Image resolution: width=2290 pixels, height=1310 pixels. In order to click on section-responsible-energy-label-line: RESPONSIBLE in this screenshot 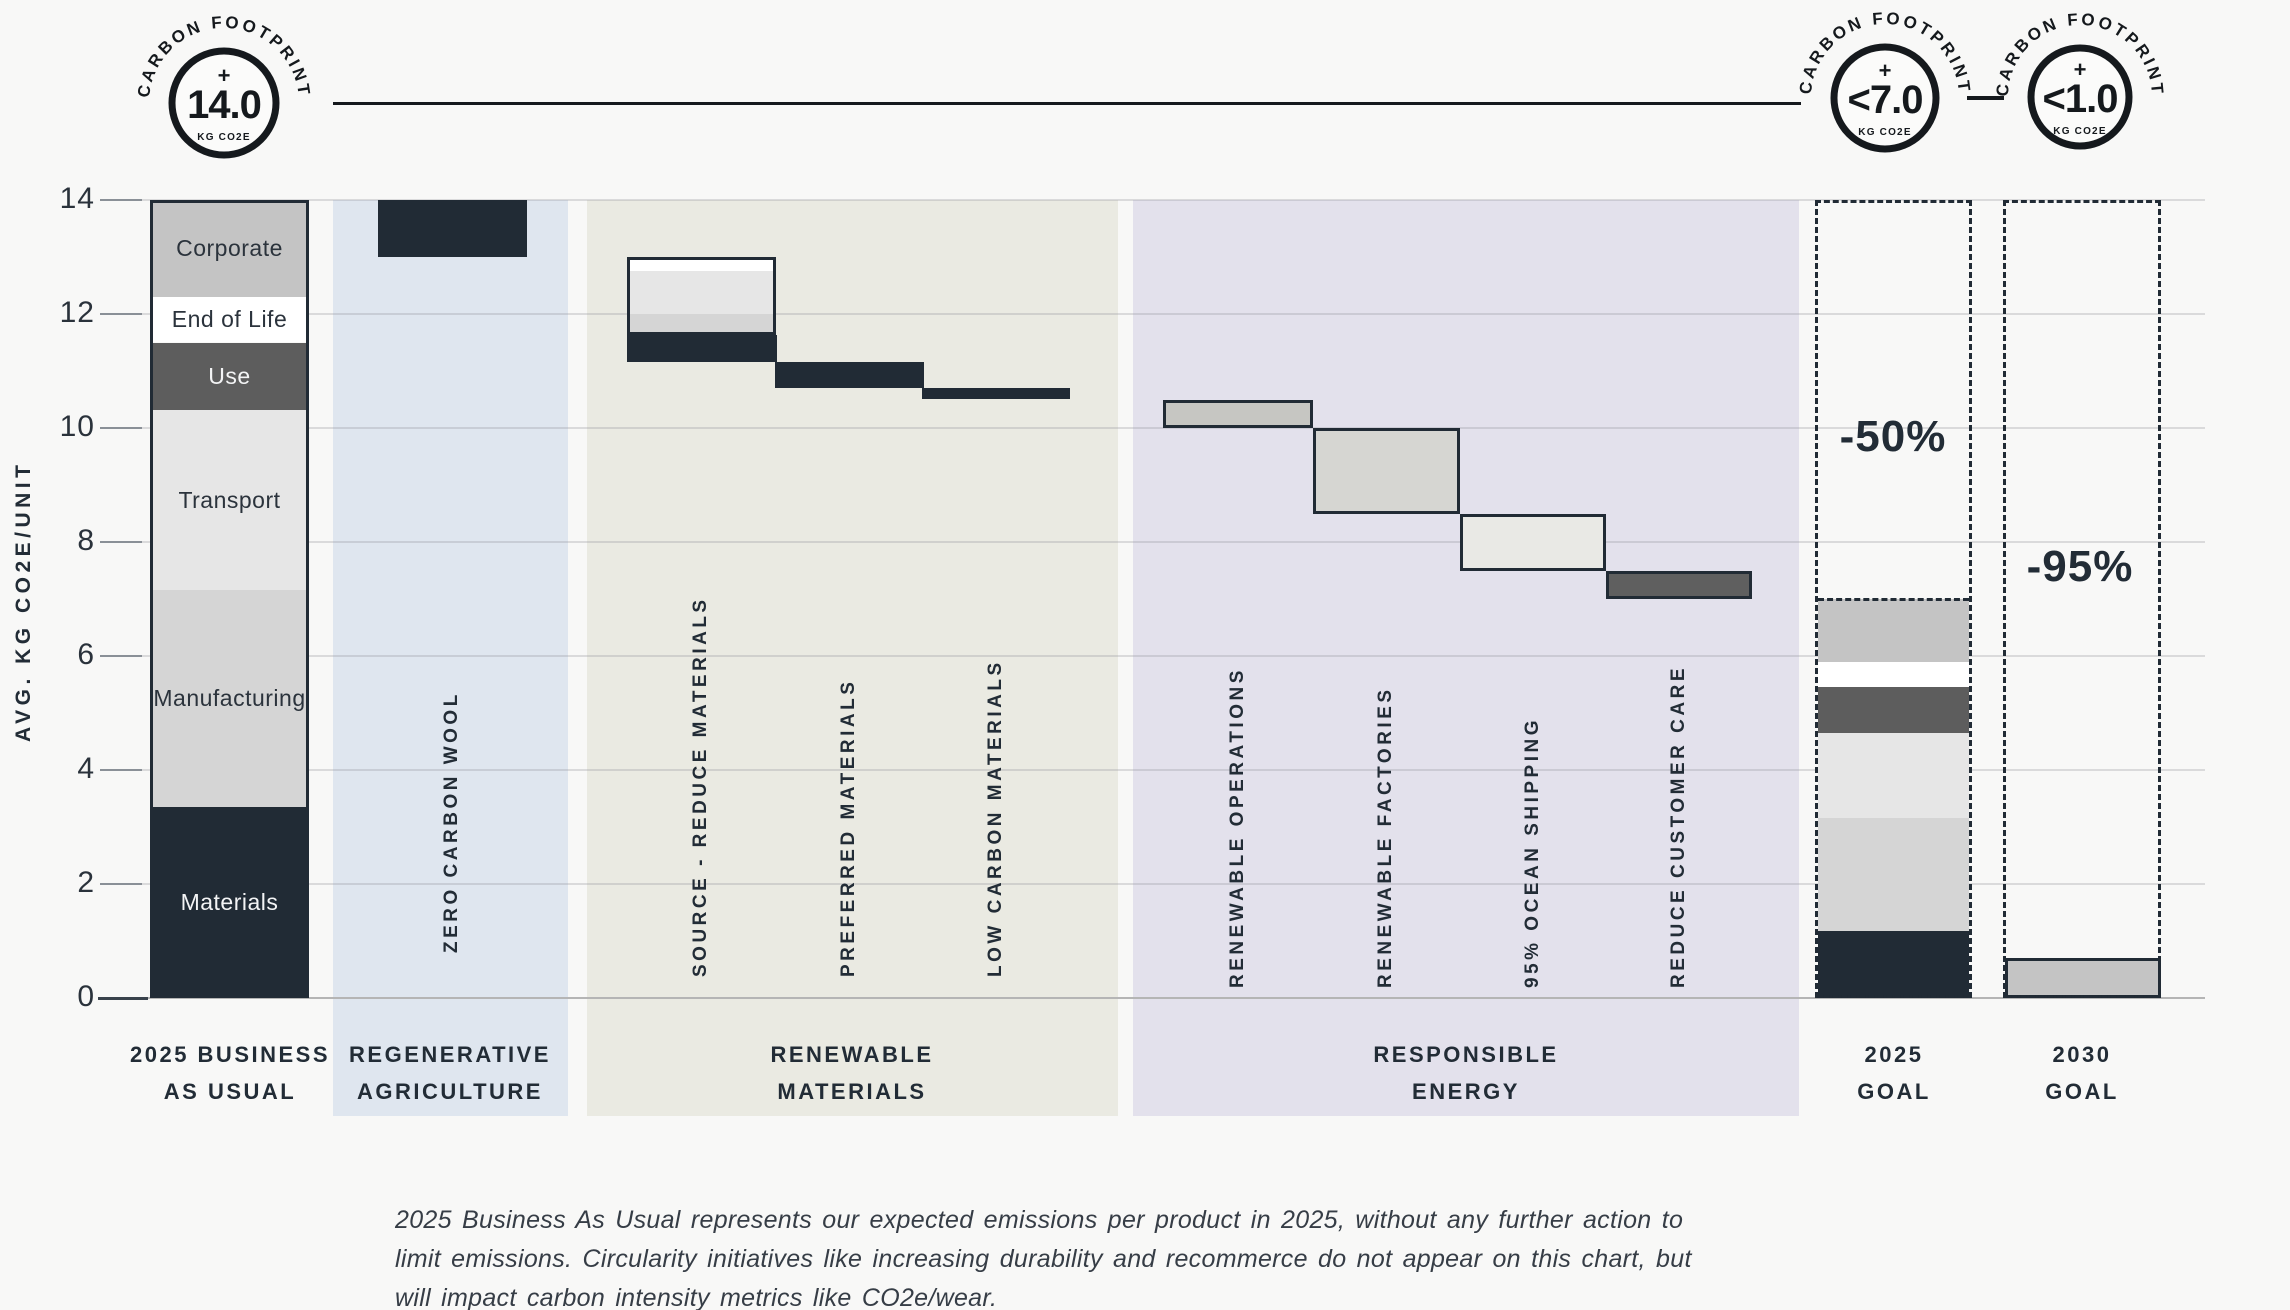, I will do `click(1466, 1054)`.